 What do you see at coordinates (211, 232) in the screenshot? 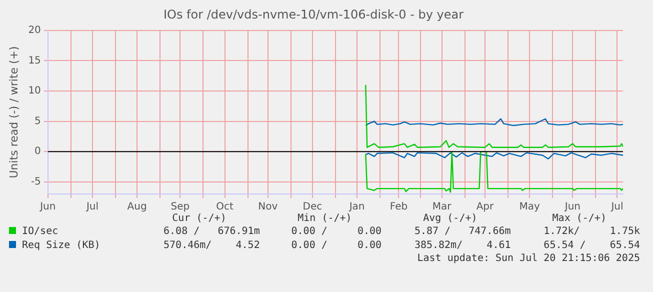
I see `text: 6.08 / 676.91m` at bounding box center [211, 232].